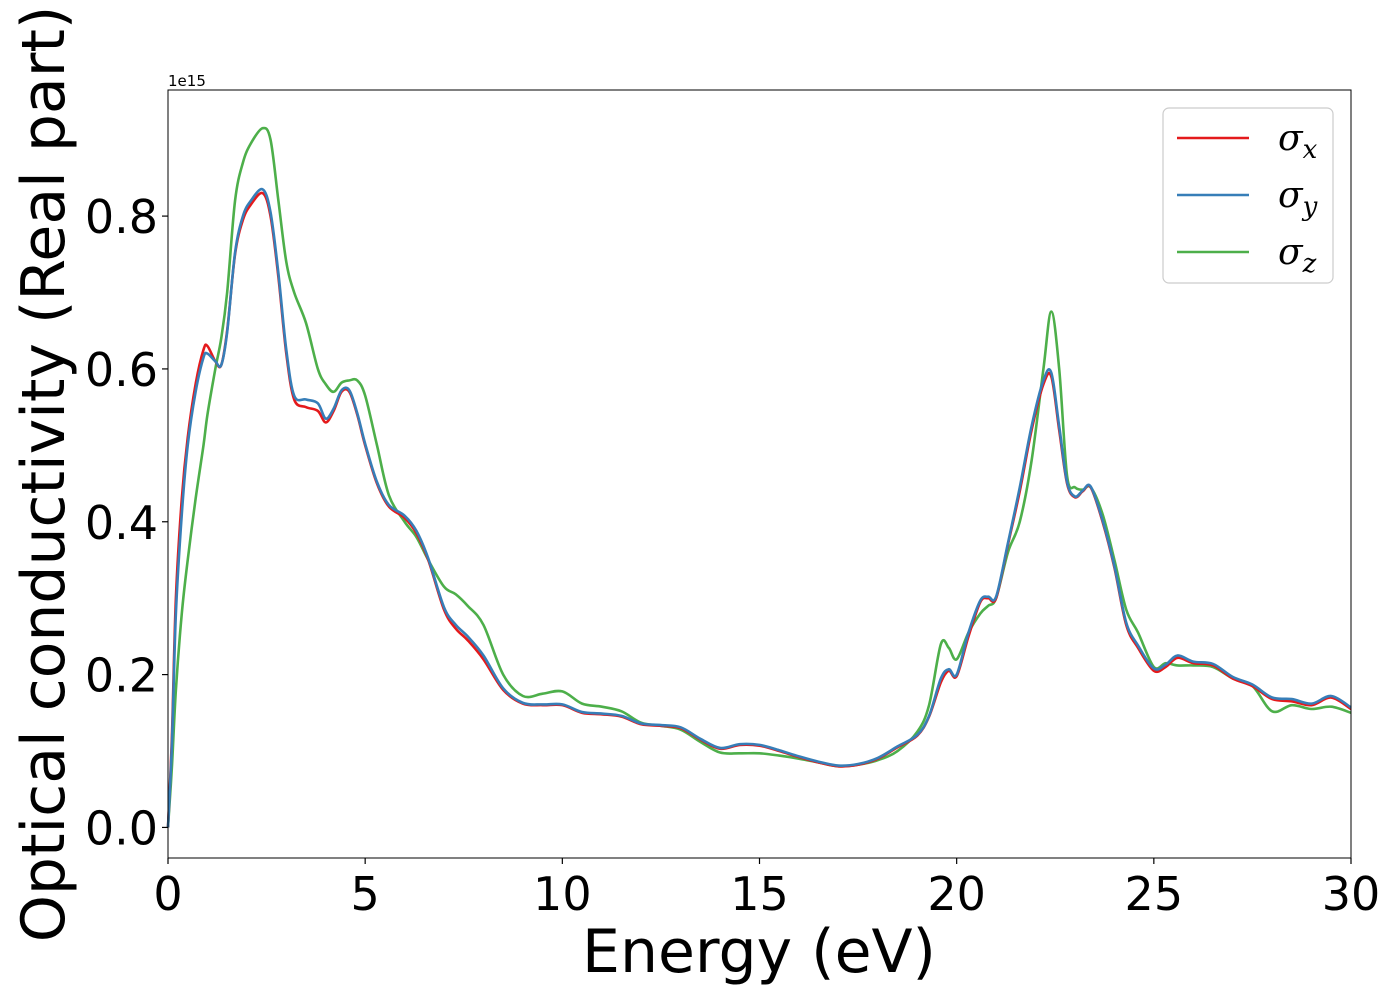 This screenshot has width=1400, height=1000. Describe the element at coordinates (365, 894) in the screenshot. I see `x-tick-label: 5` at that location.